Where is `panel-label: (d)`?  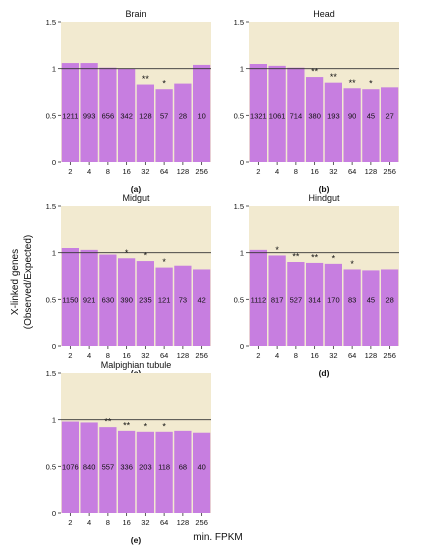 panel-label: (d) is located at coordinates (324, 373).